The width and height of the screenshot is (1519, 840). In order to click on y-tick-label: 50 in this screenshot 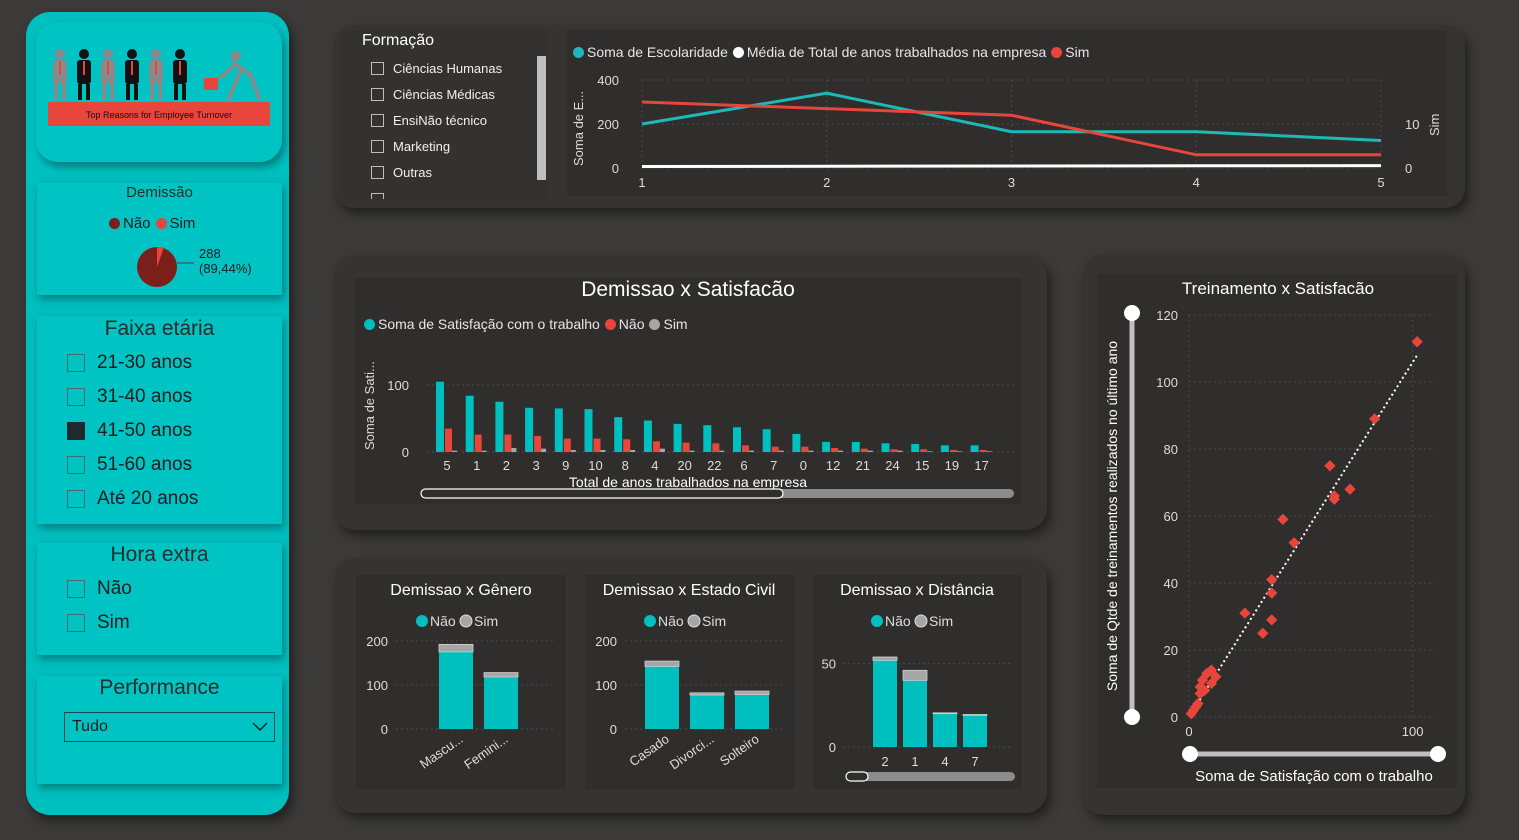, I will do `click(829, 664)`.